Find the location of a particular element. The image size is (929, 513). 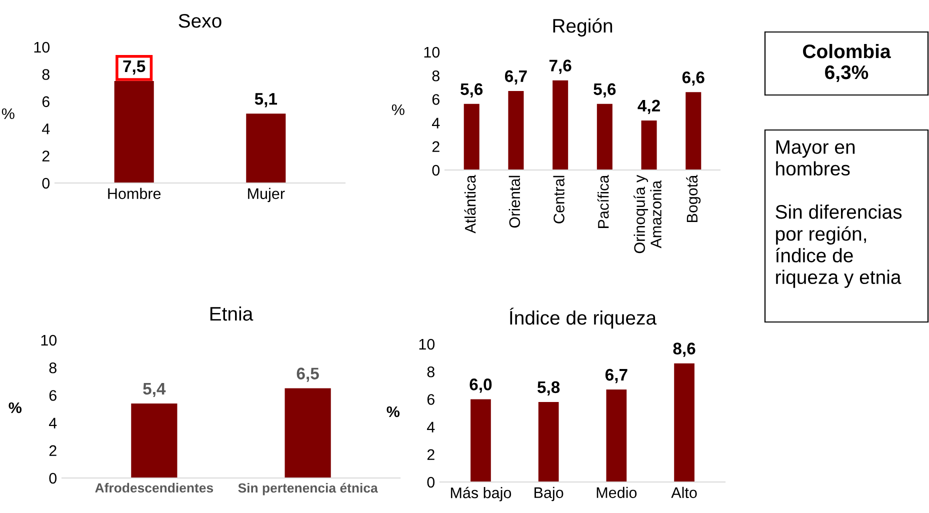

x-tick-label: Orinoquía y Amazonia is located at coordinates (648, 214).